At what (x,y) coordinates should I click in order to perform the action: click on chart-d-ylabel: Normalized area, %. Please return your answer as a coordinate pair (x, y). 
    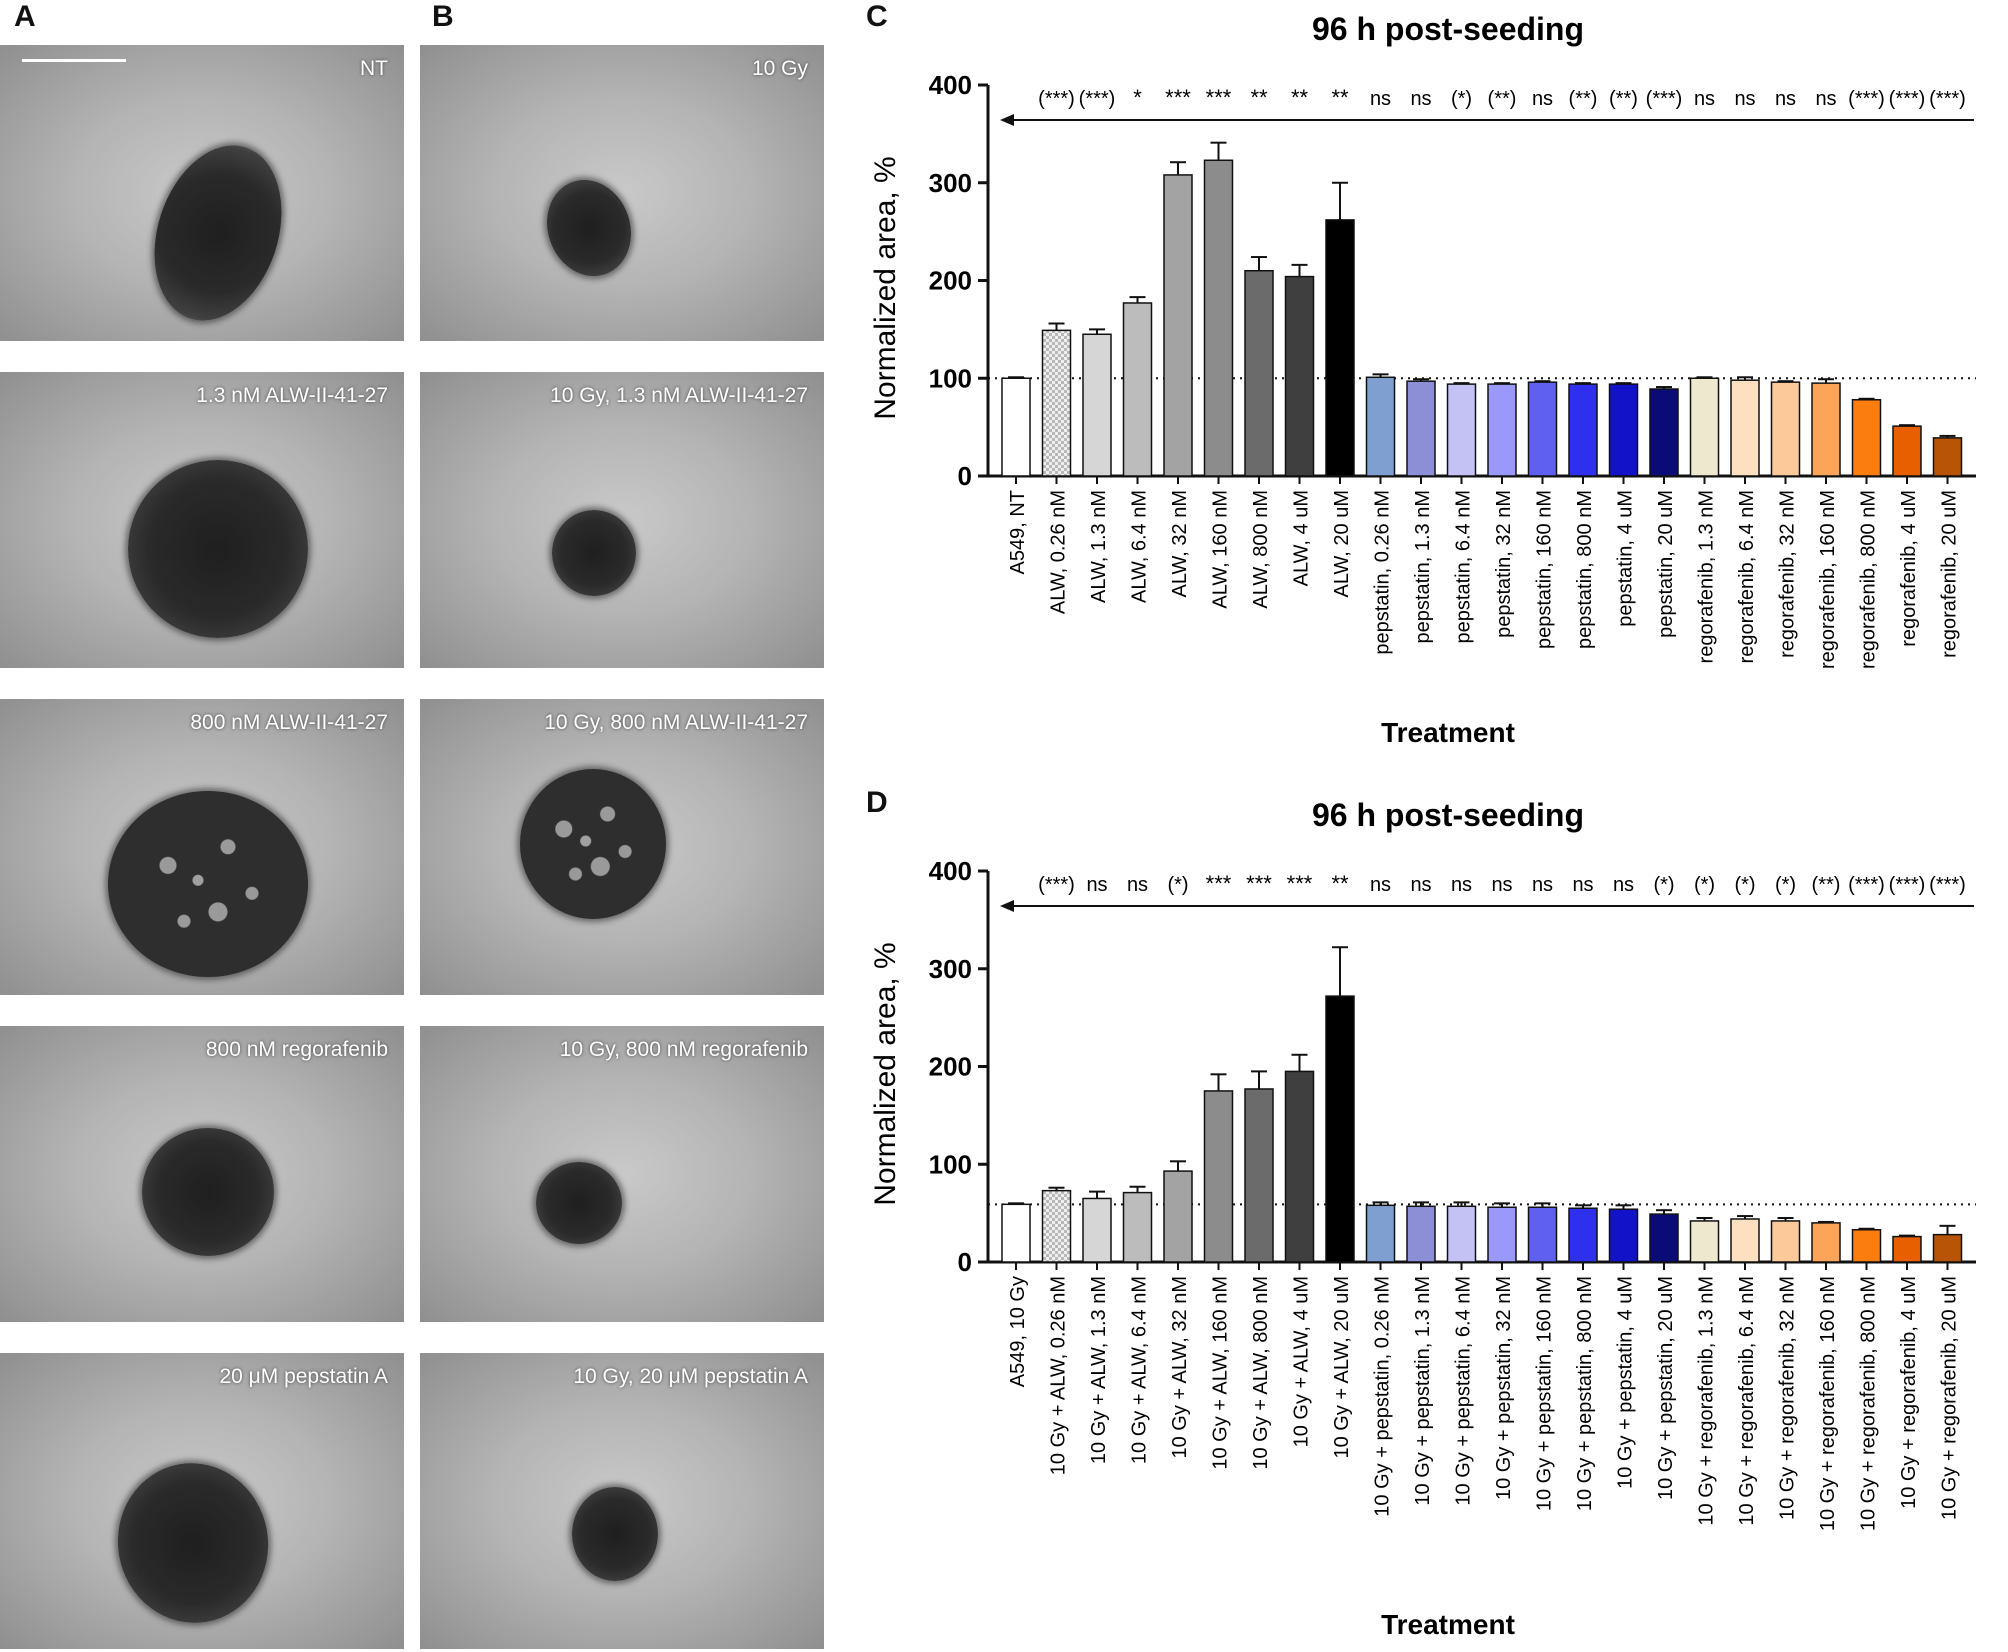
    Looking at the image, I should click on (885, 1073).